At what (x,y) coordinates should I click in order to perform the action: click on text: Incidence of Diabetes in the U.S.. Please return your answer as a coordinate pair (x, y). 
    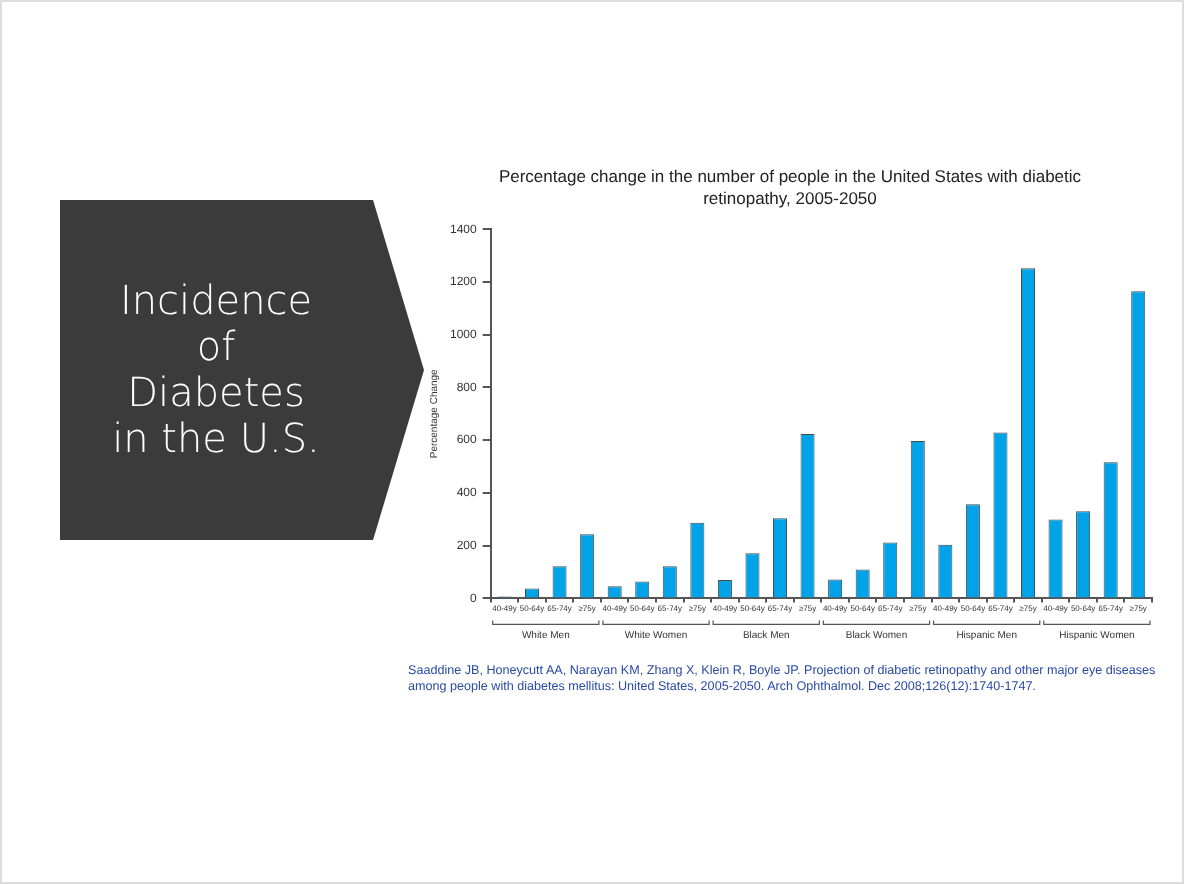
    Looking at the image, I should click on (216, 369).